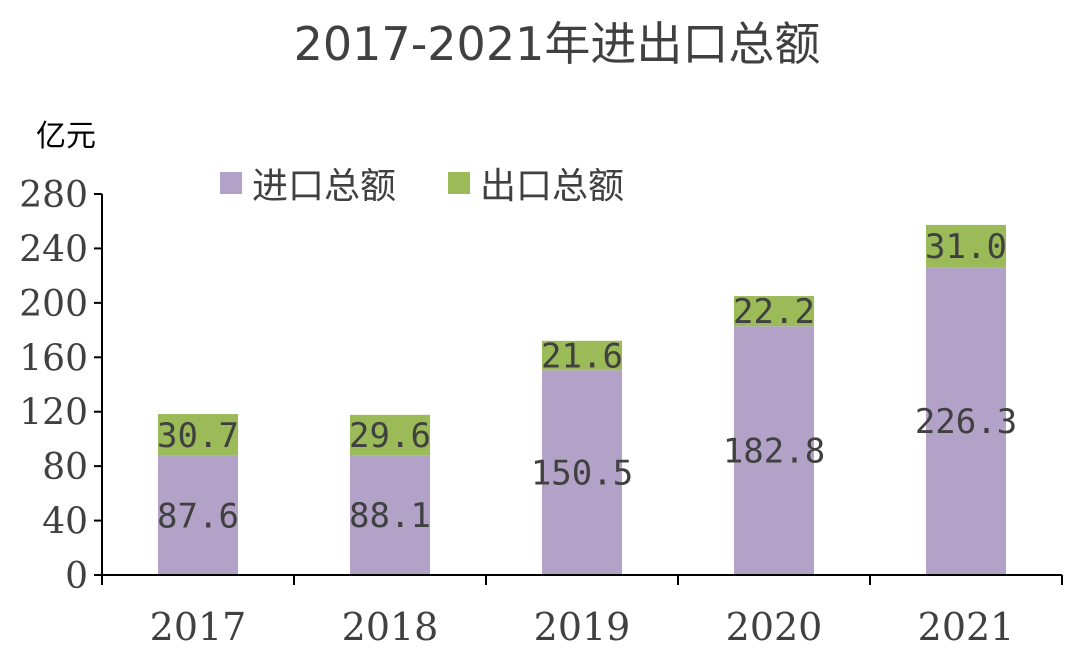 This screenshot has width=1085, height=660. Describe the element at coordinates (422, 186) in the screenshot. I see `legend: 进口总额 出口总额` at that location.